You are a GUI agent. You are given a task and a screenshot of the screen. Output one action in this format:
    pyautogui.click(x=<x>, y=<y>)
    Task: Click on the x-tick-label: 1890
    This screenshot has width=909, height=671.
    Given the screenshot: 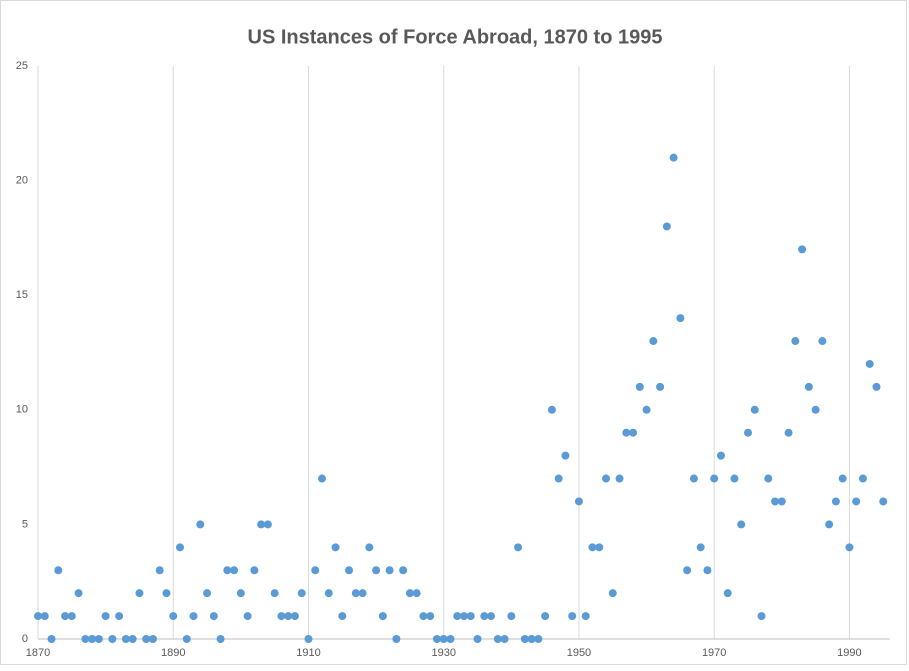 What is the action you would take?
    pyautogui.click(x=173, y=653)
    